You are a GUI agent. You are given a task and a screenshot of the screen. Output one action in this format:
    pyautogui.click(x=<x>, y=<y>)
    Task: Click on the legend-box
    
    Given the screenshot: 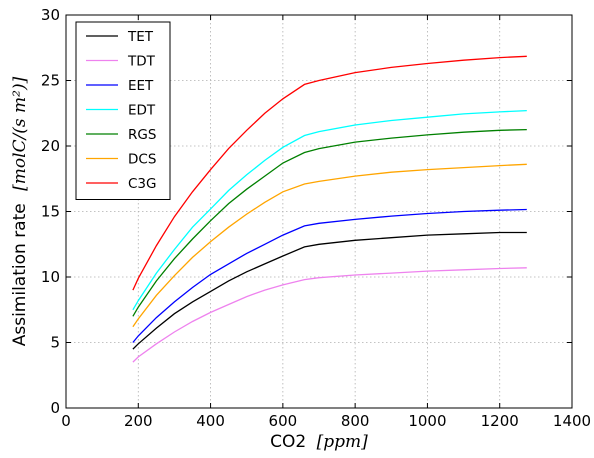 What is the action you would take?
    pyautogui.click(x=123, y=110)
    